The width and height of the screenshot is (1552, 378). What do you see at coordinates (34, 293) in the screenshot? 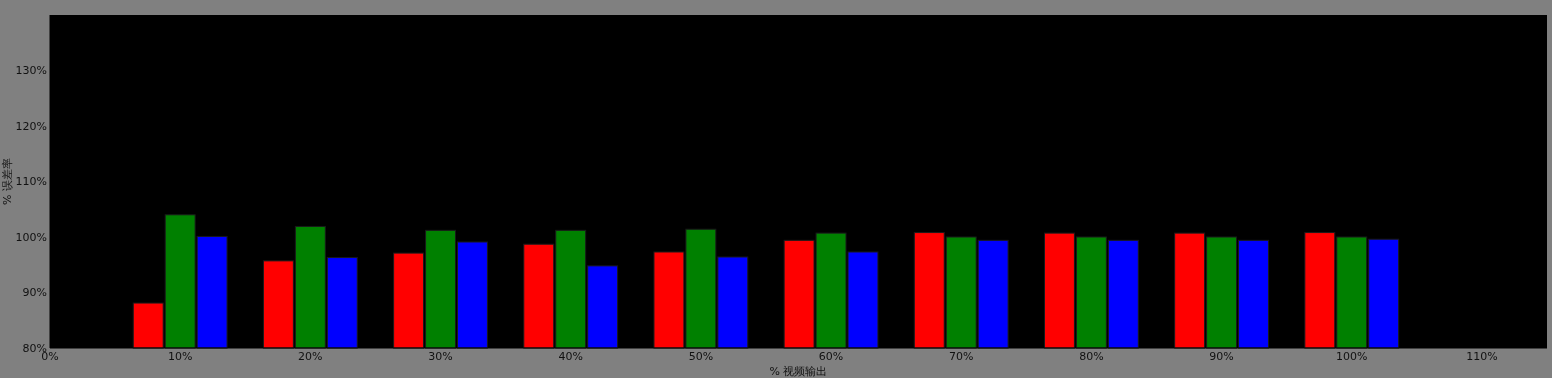
I see `y-tick-label: 90%` at bounding box center [34, 293].